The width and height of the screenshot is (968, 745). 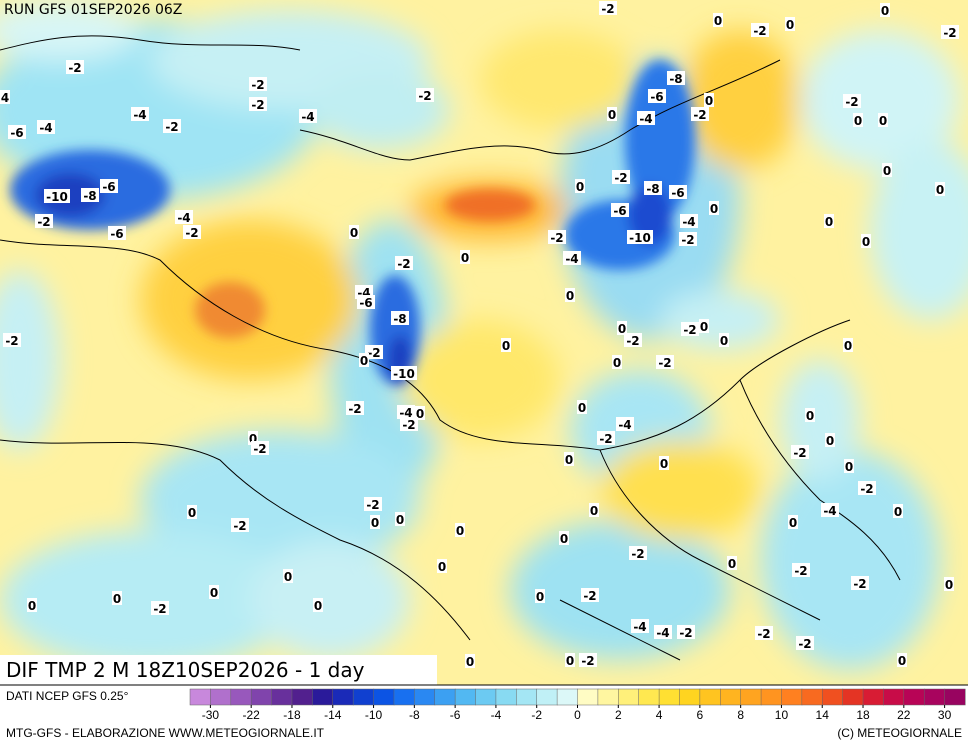 What do you see at coordinates (455, 715) in the screenshot?
I see `scale-tick-label: -6` at bounding box center [455, 715].